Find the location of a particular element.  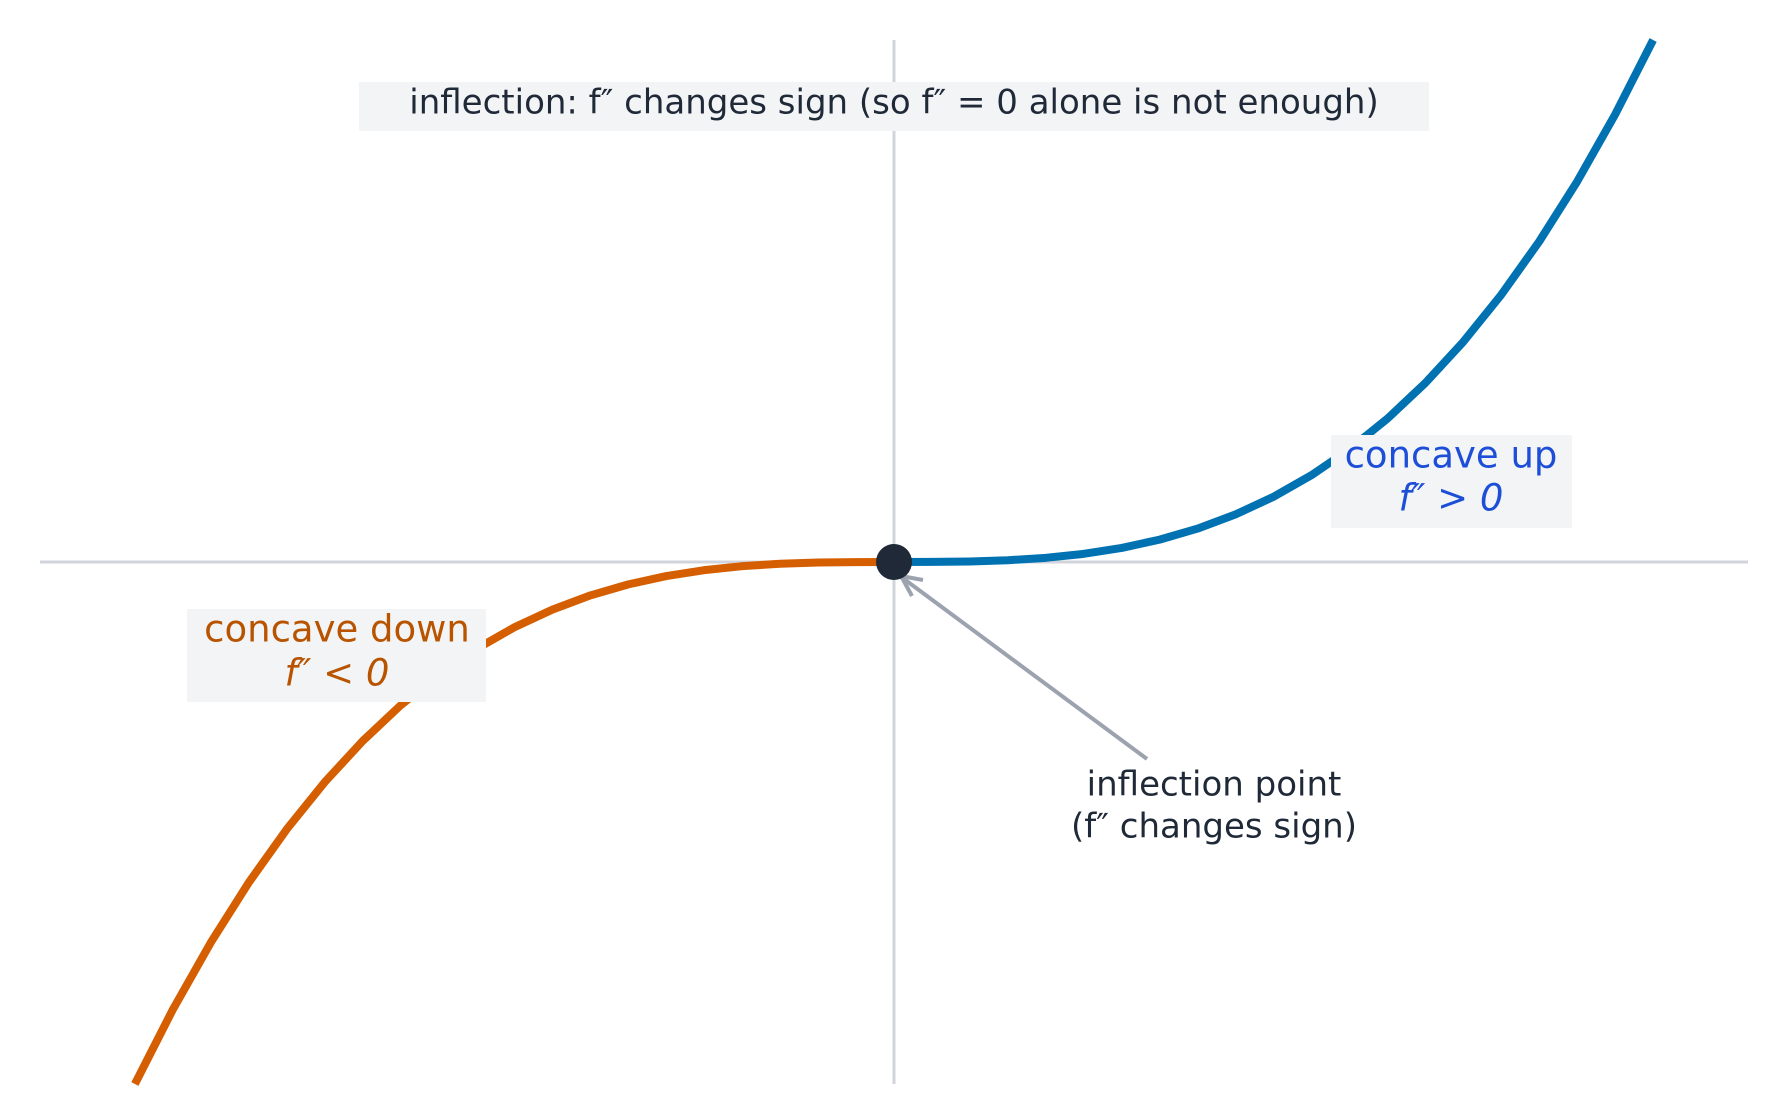

annotation: (f″ changes sign) is located at coordinates (1214, 827).